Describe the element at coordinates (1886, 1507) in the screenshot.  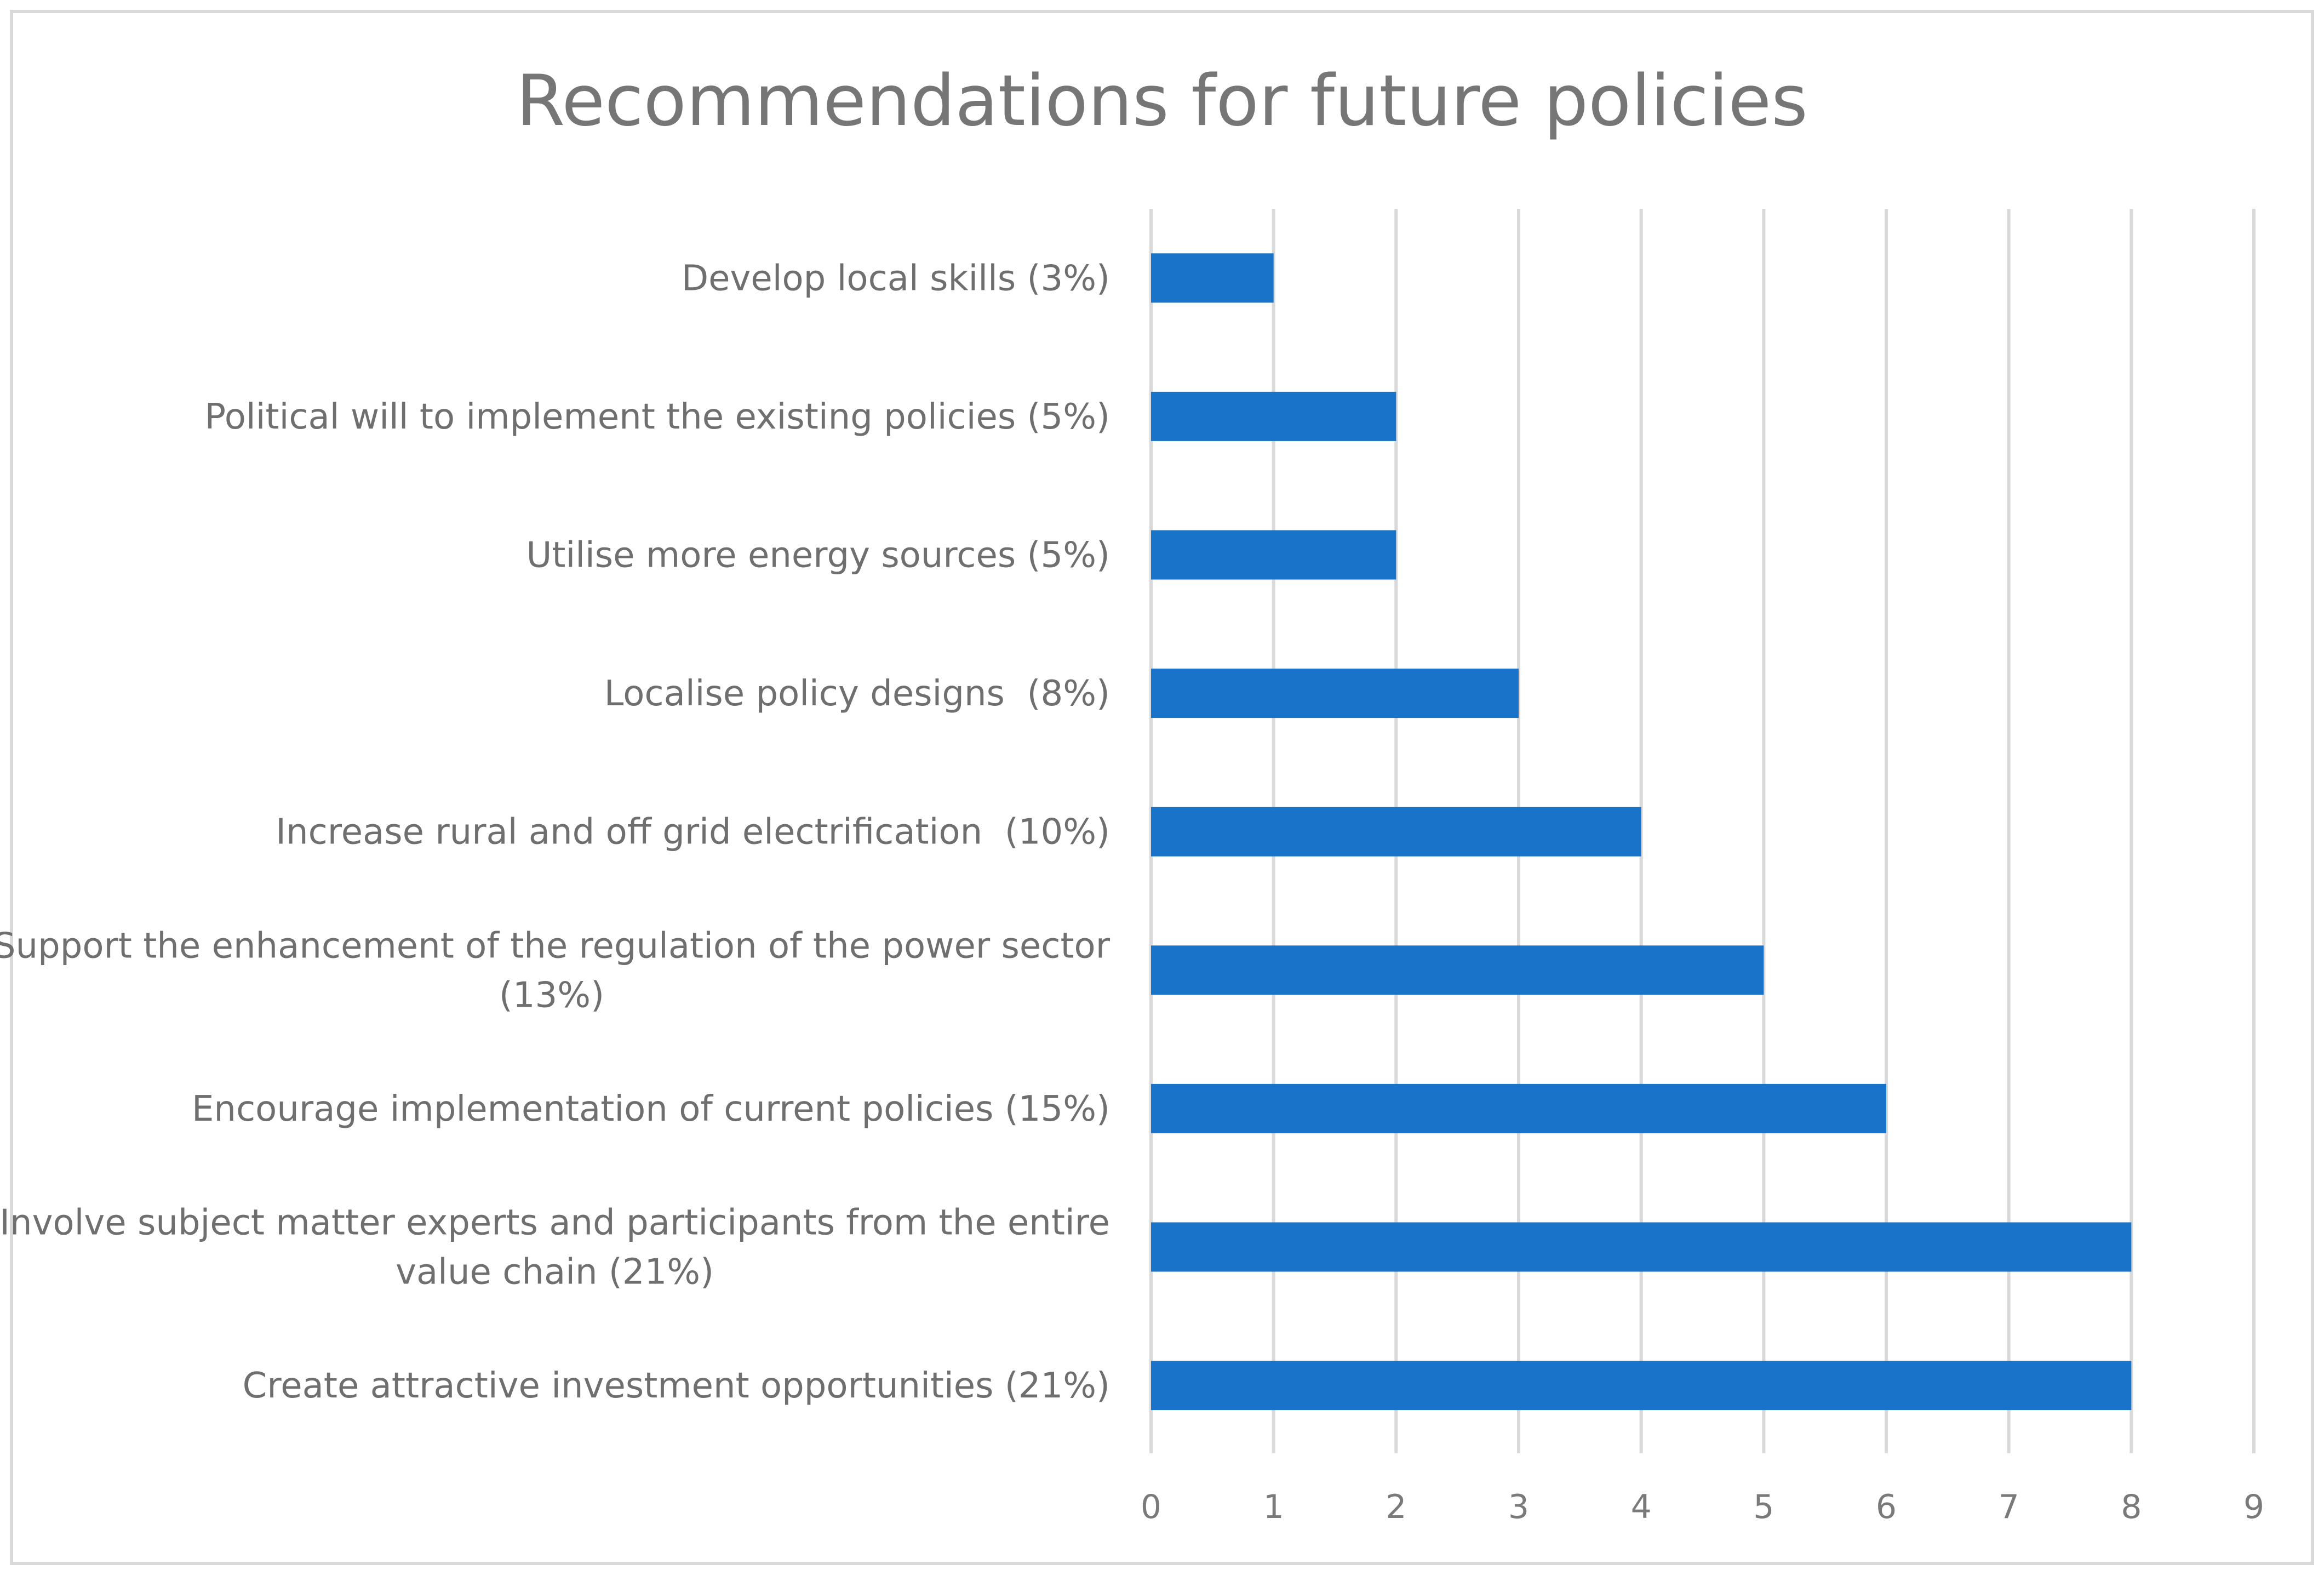
I see `x-tick-label: 6` at that location.